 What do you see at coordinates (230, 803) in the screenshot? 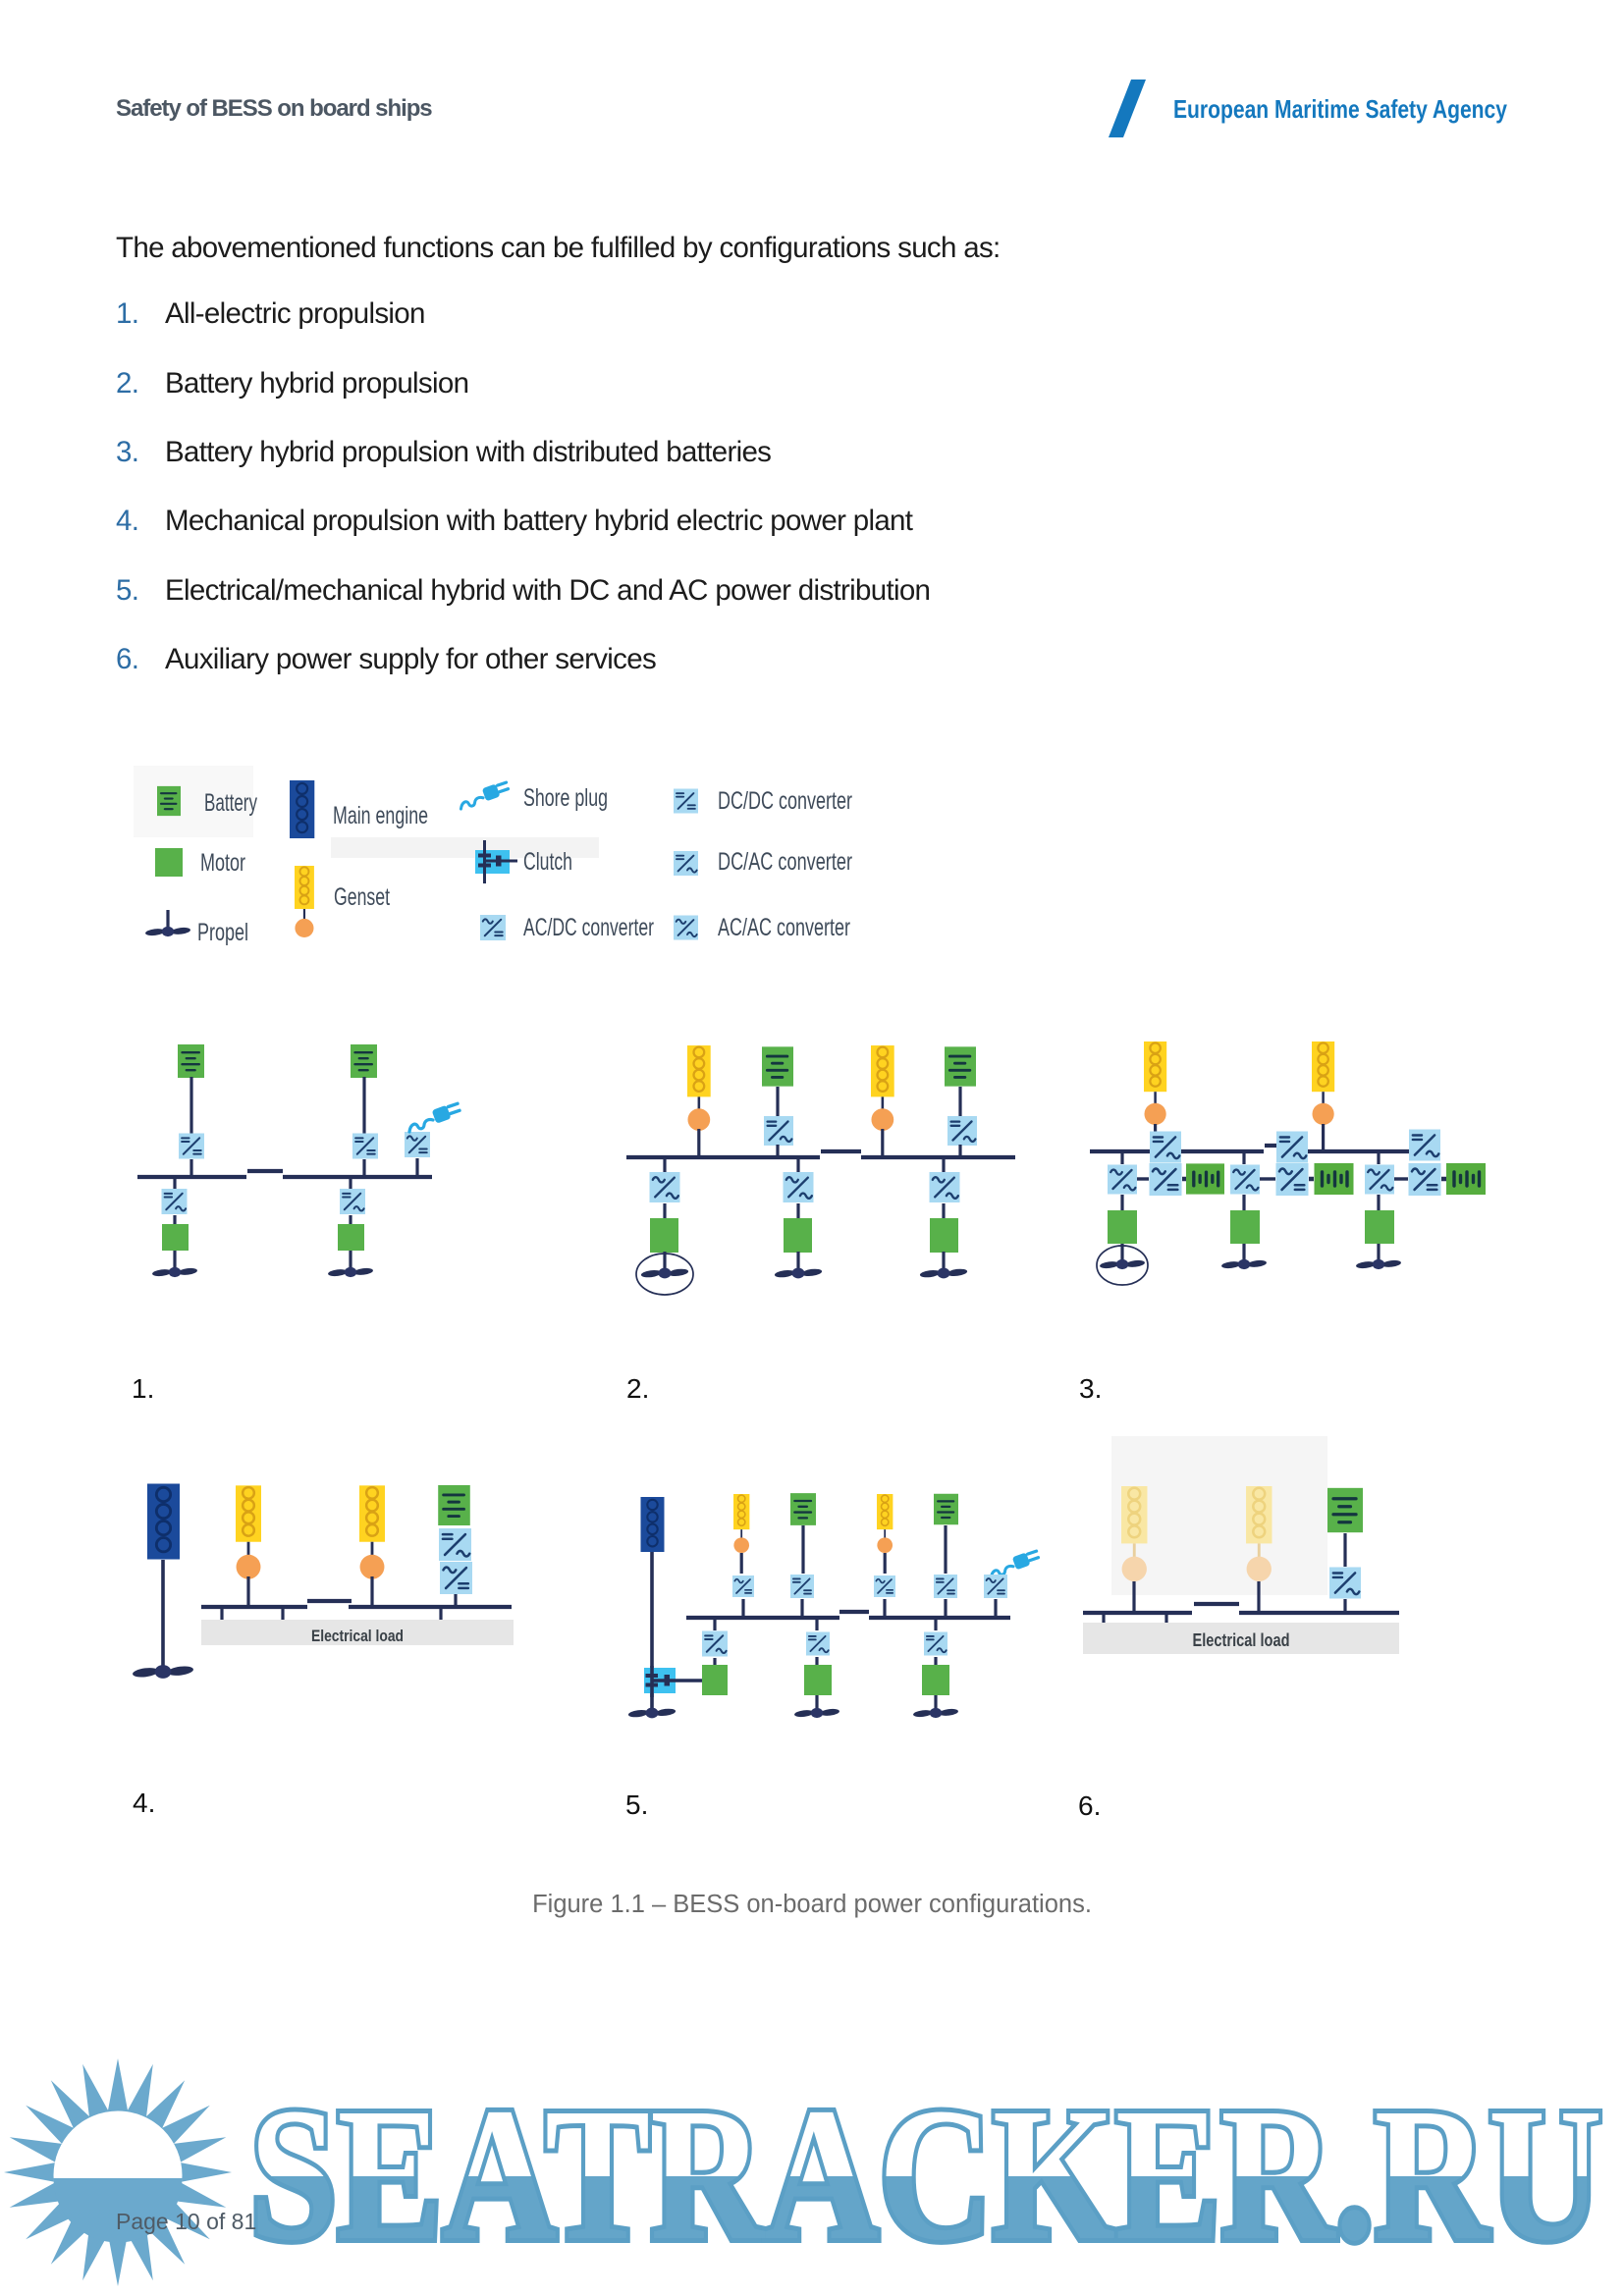
I see `svg-text: Battery` at bounding box center [230, 803].